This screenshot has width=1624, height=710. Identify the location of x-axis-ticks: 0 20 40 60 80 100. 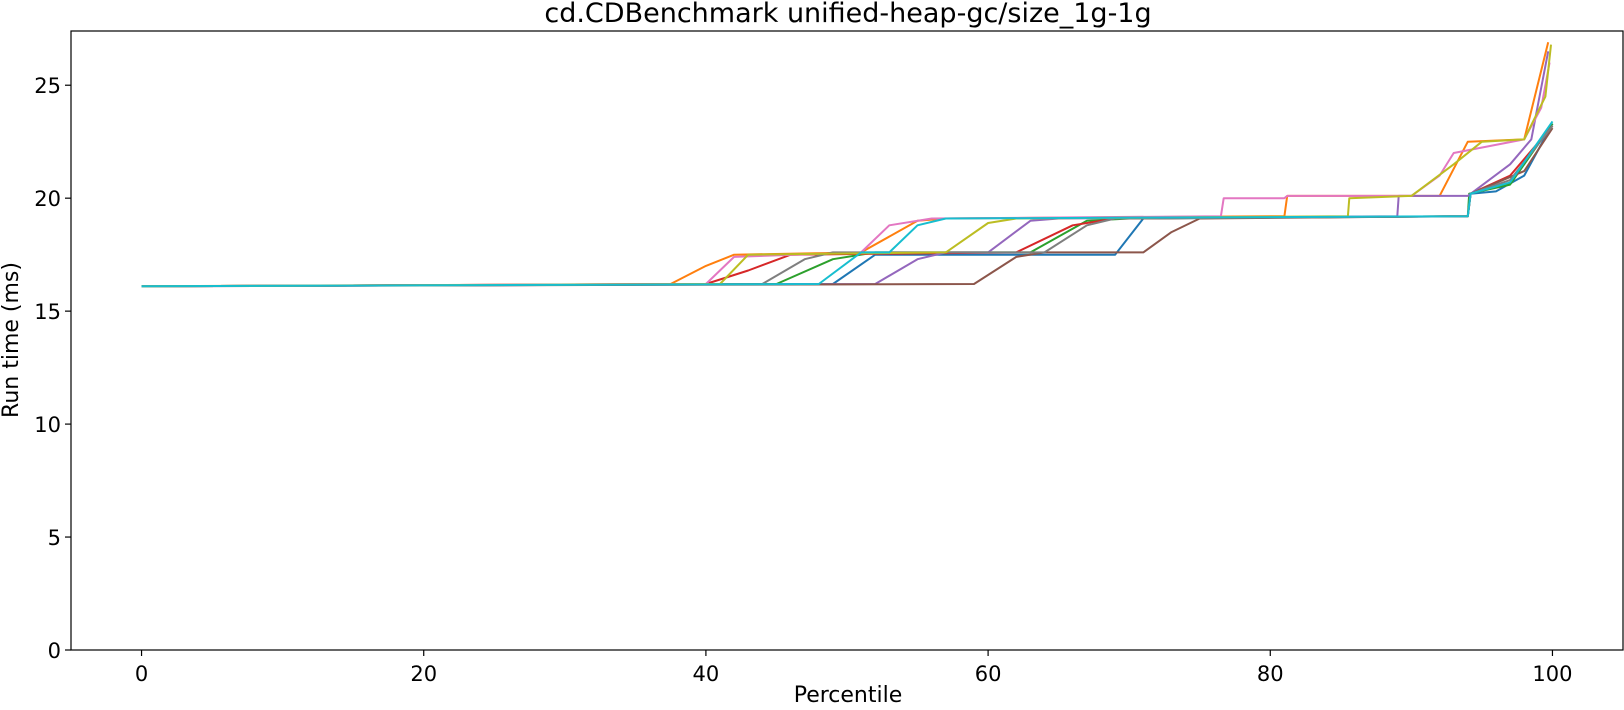
(854, 668).